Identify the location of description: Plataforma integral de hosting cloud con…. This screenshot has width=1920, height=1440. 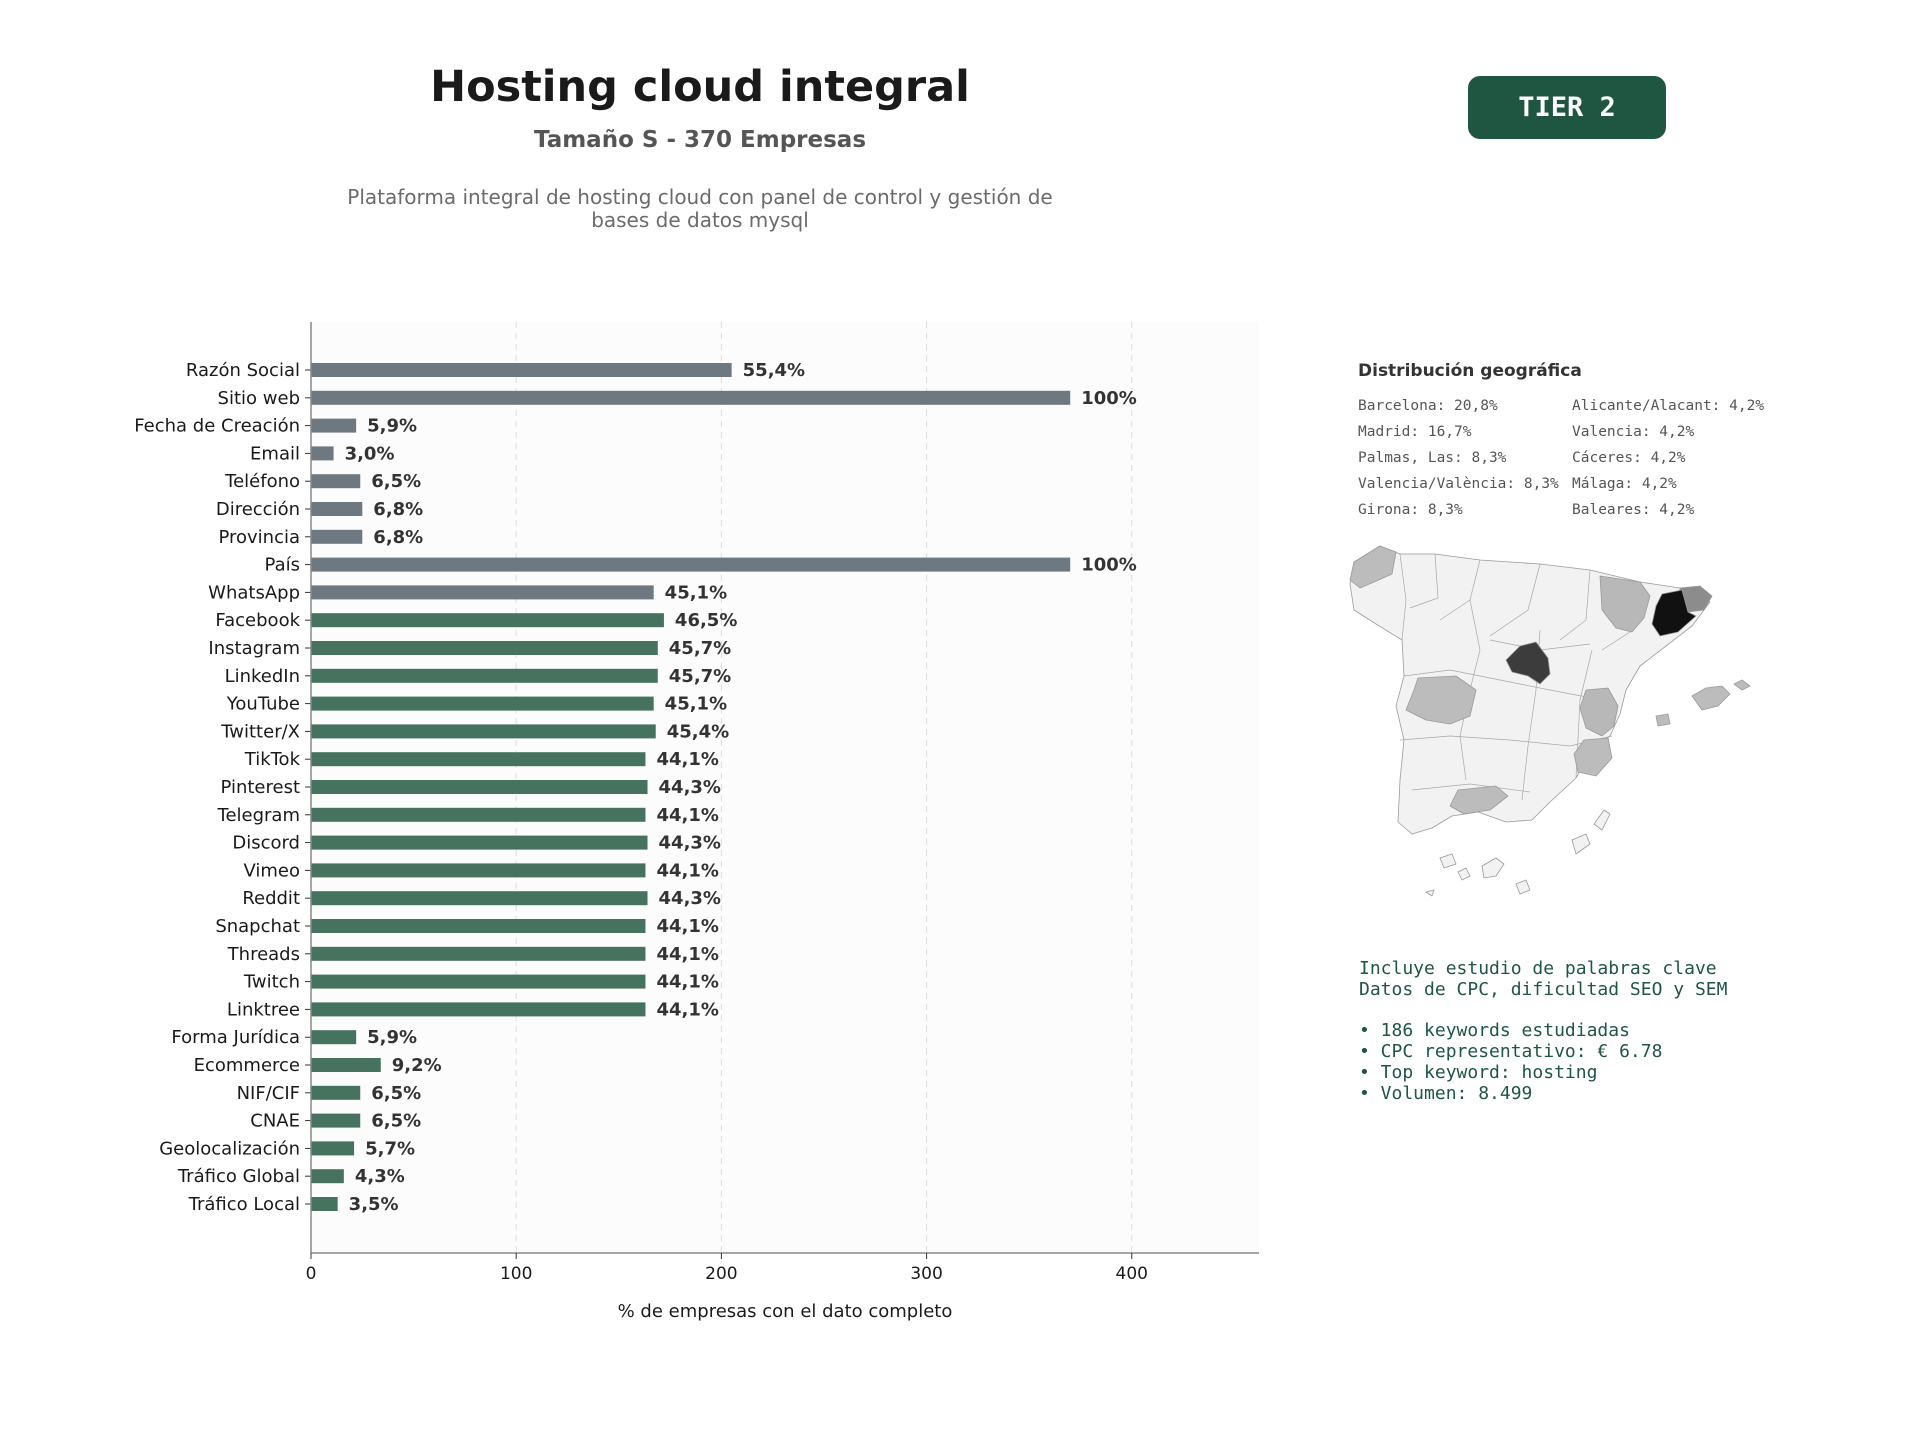
(700, 209).